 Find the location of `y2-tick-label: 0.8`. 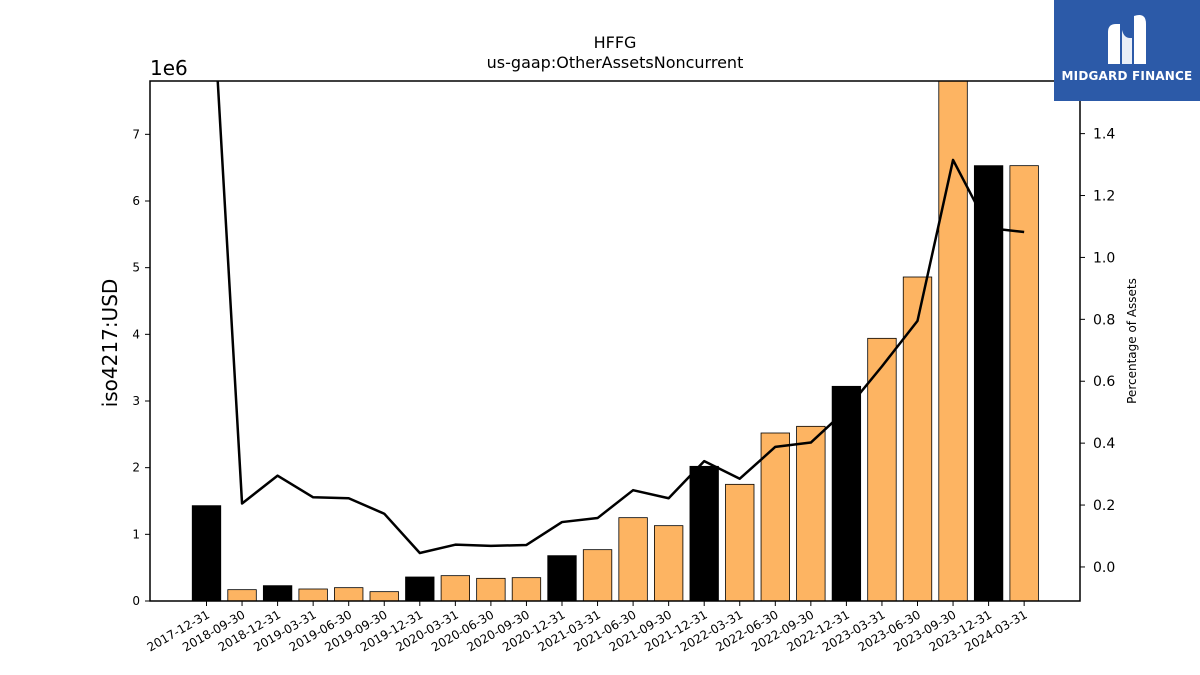

y2-tick-label: 0.8 is located at coordinates (1104, 320).